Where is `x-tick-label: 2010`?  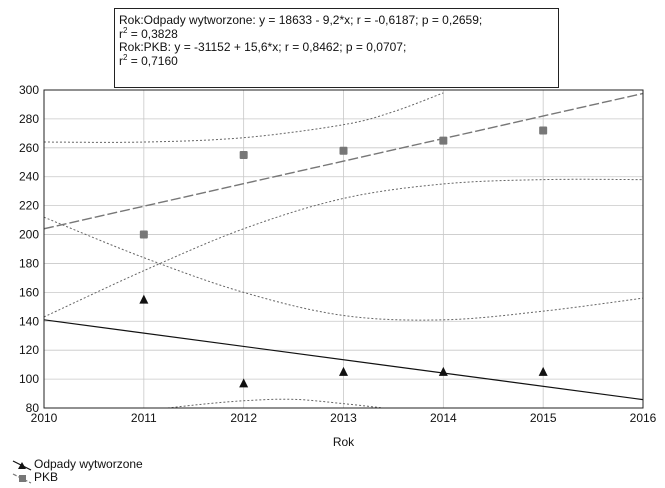 x-tick-label: 2010 is located at coordinates (44, 418).